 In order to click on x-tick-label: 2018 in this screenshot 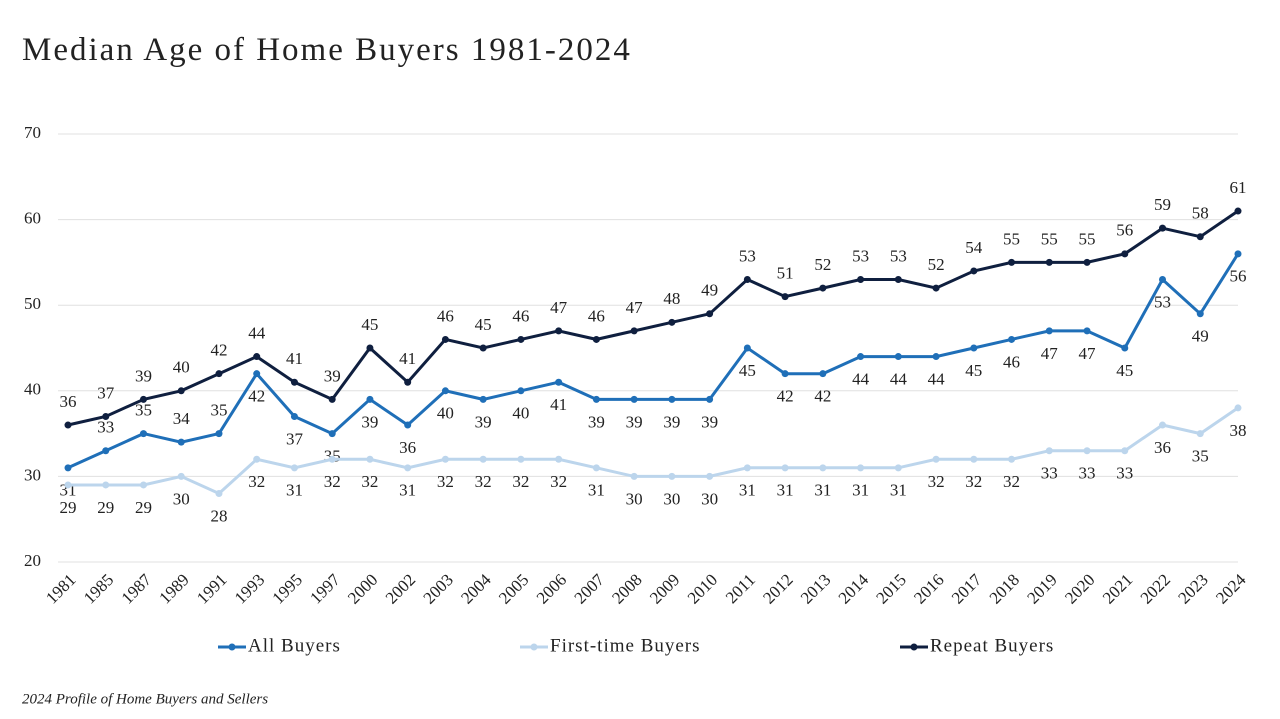, I will do `click(1004, 588)`.